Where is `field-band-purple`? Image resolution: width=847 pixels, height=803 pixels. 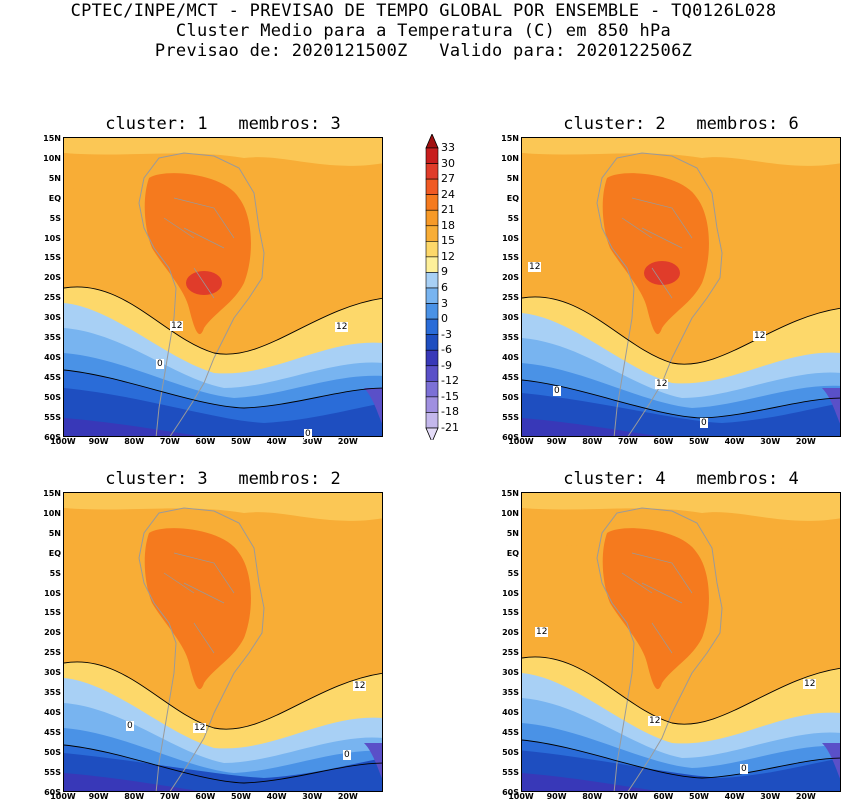 field-band-purple is located at coordinates (590, 427).